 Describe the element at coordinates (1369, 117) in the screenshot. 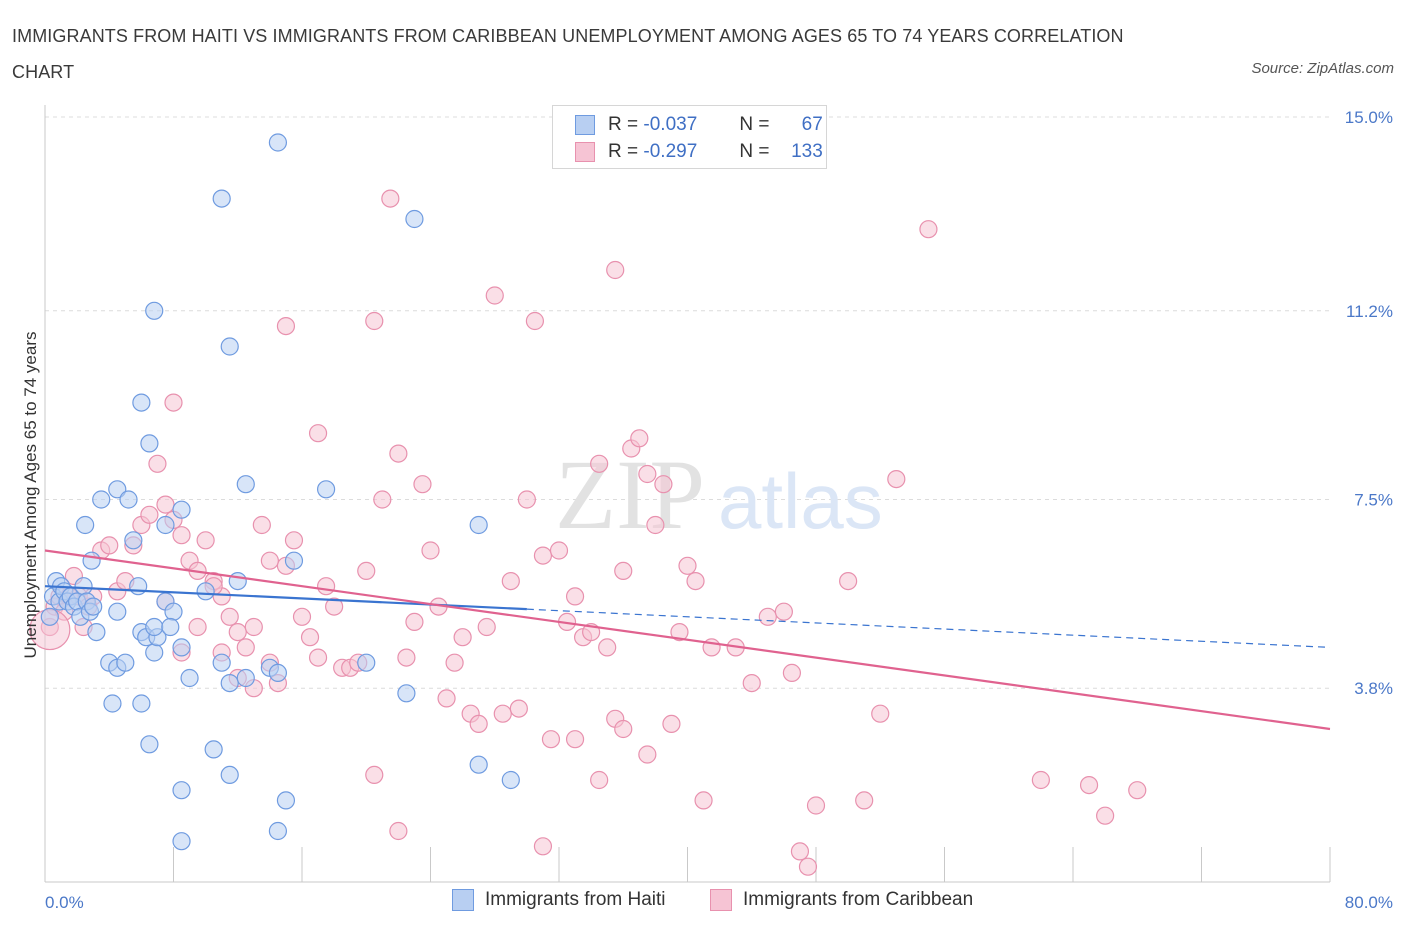

I see `y-tick-label: 15.0%` at that location.